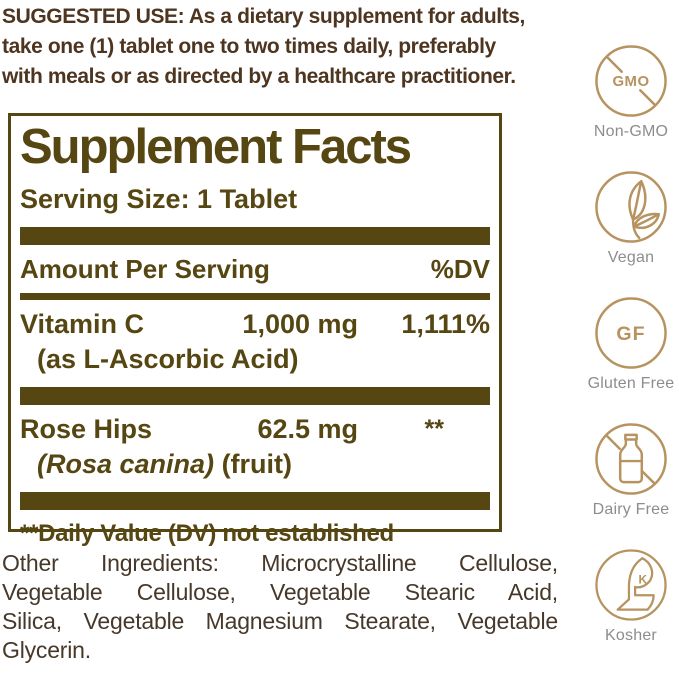 This screenshot has width=679, height=677. Describe the element at coordinates (460, 269) in the screenshot. I see `column-header-dv: %DV` at that location.